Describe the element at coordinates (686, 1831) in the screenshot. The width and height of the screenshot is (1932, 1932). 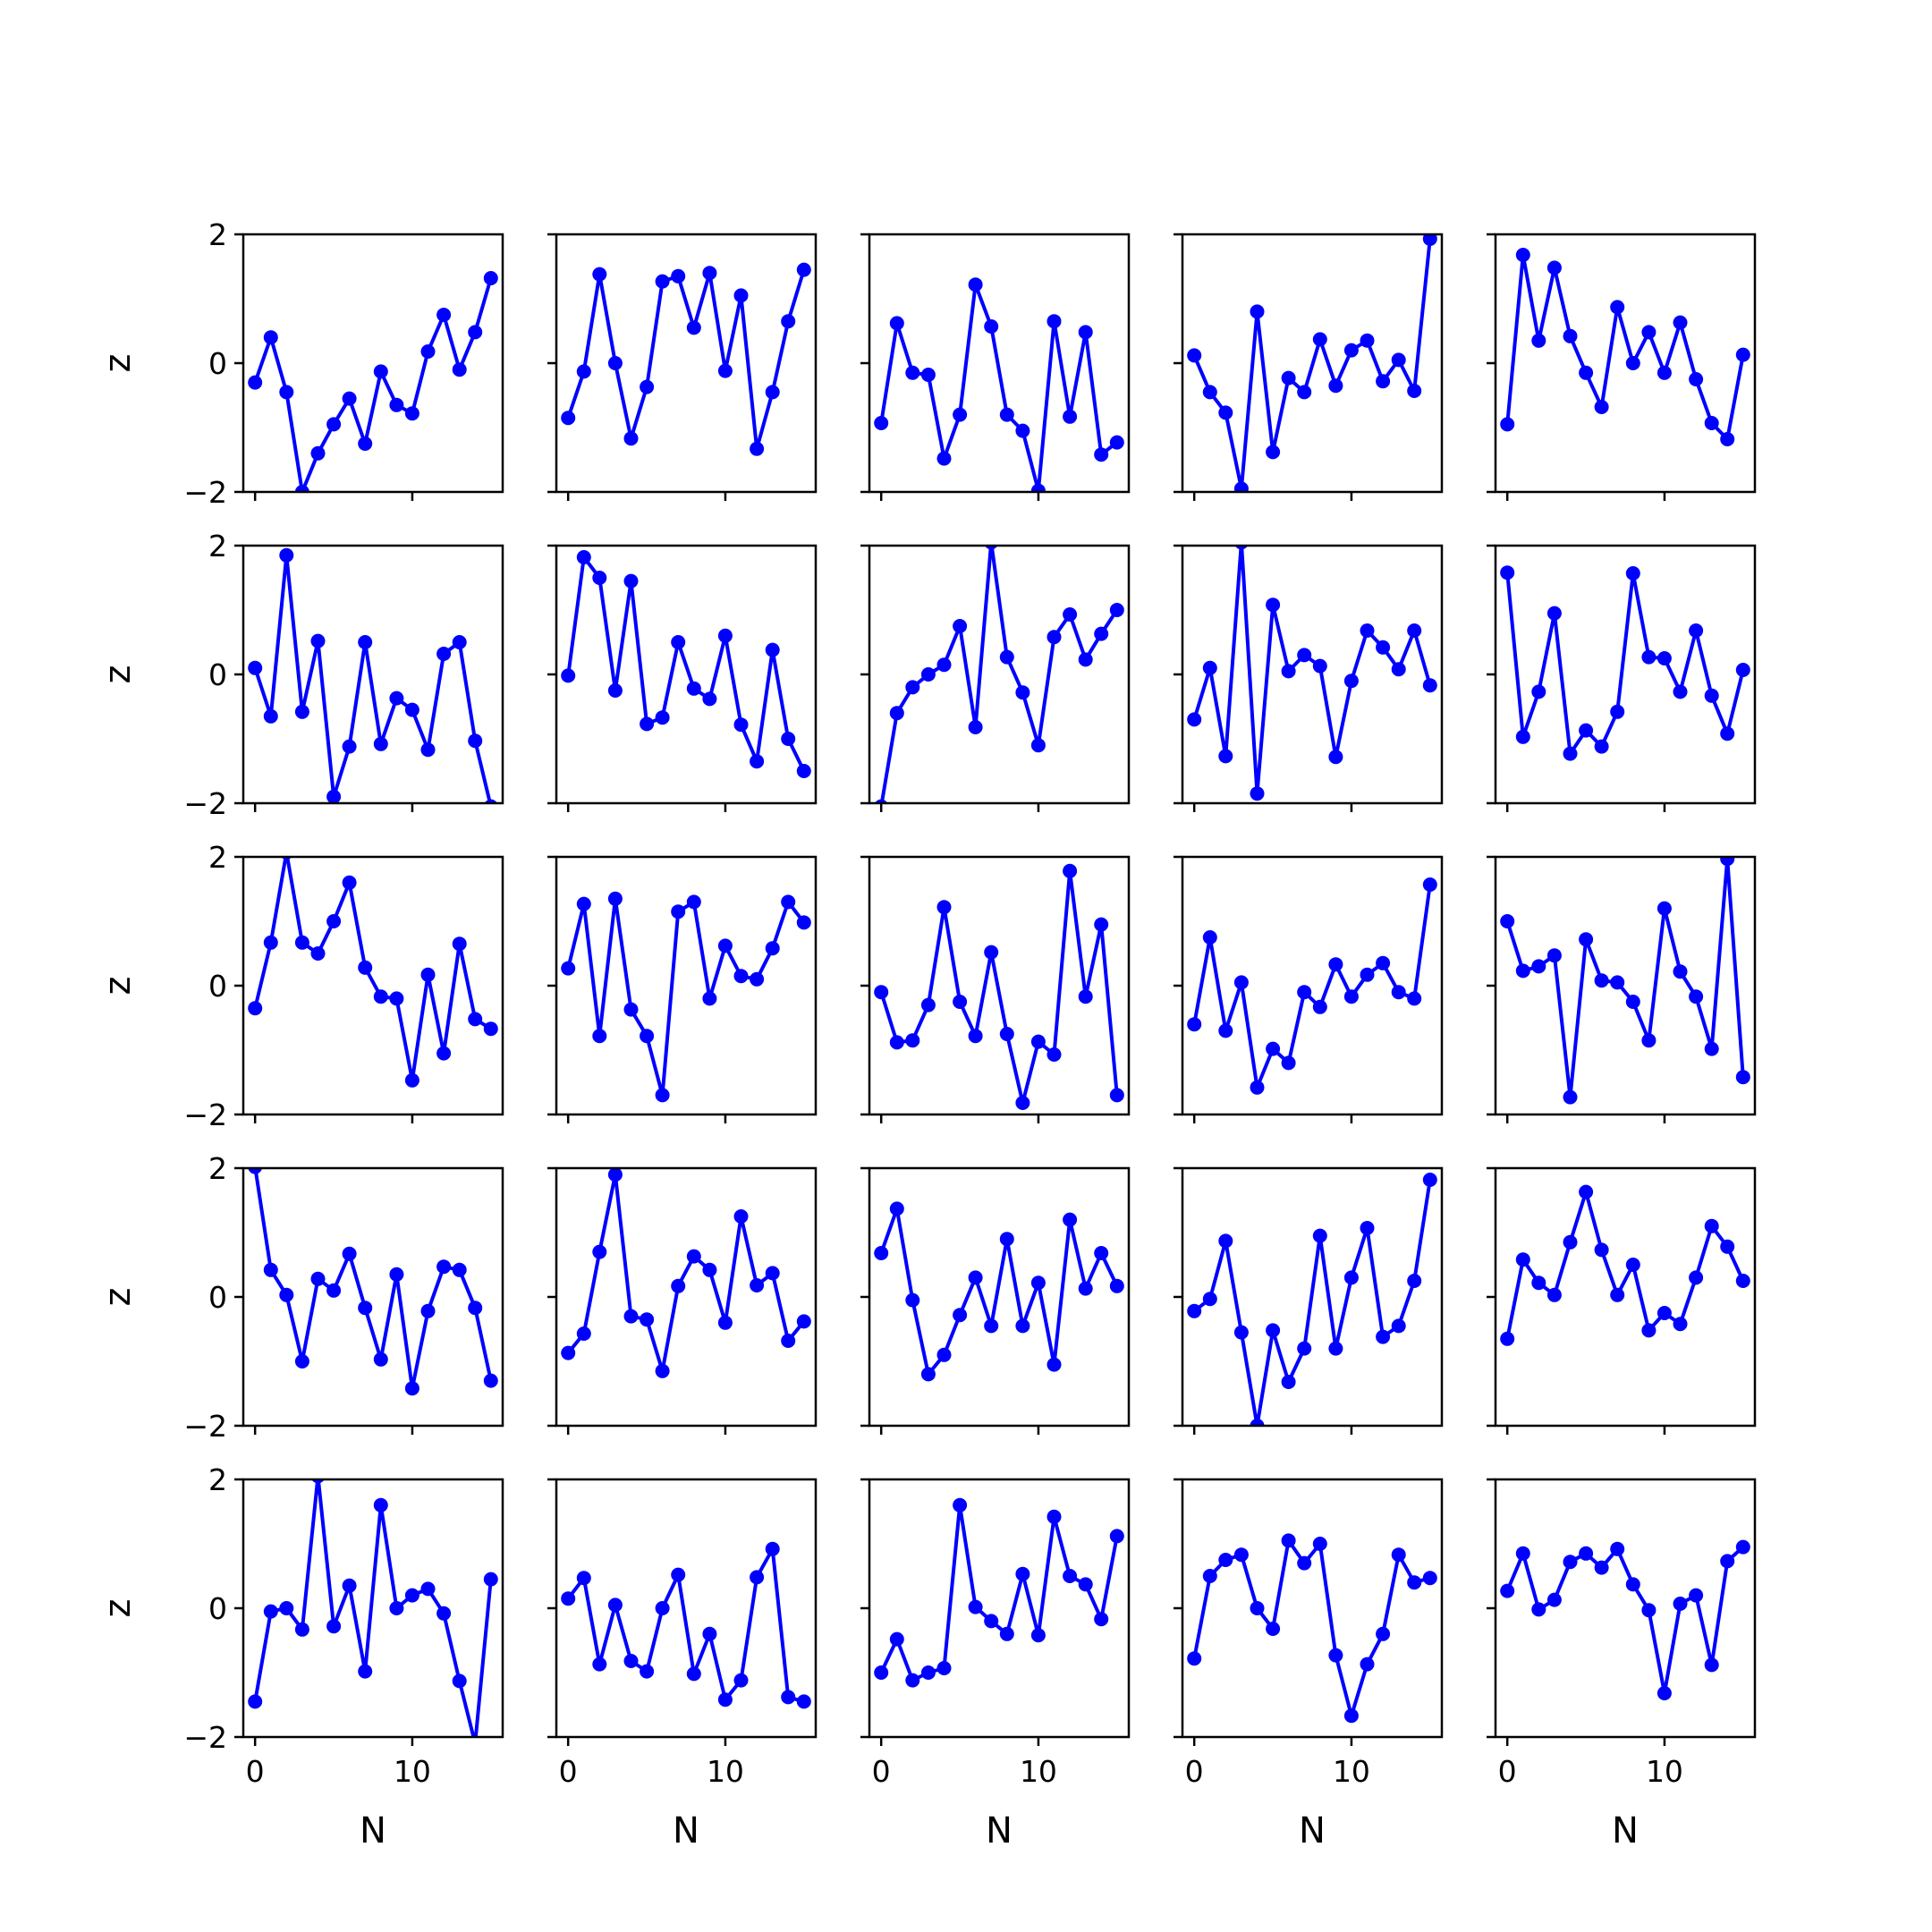
I see `x-axis-label: N` at that location.